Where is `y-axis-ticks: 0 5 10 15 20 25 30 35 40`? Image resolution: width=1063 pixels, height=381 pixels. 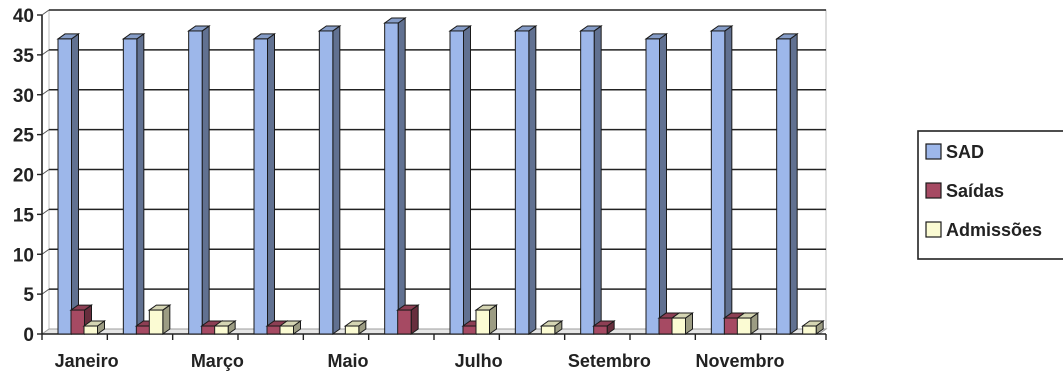
y-axis-ticks: 0 5 10 15 20 25 30 35 40 is located at coordinates (27, 176).